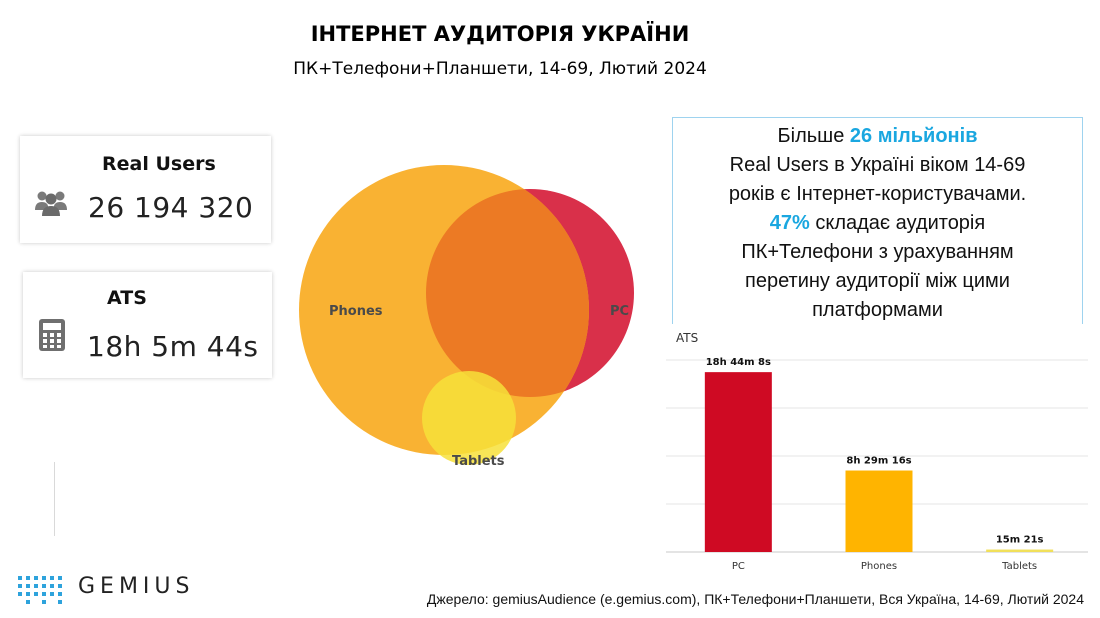 The width and height of the screenshot is (1100, 618). I want to click on info-line-1: Більше 26 мільйонів, so click(877, 136).